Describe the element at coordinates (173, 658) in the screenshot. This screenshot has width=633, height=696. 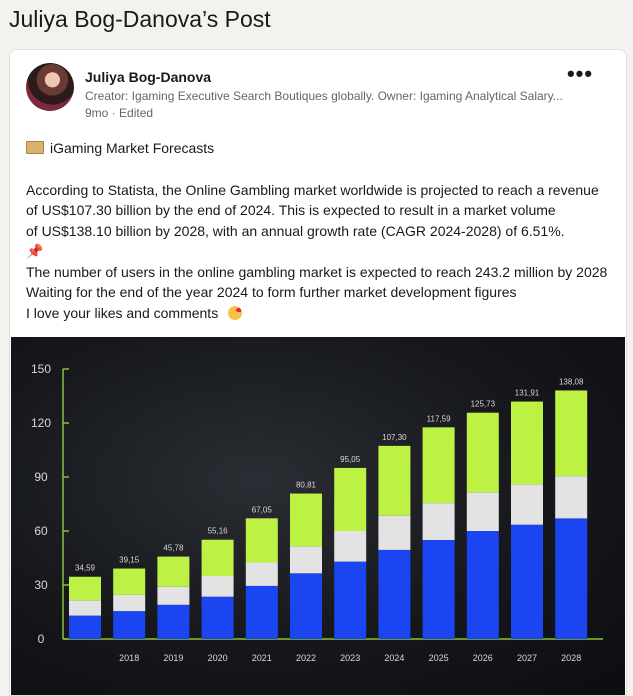
I see `x-tick-label: 2019` at that location.